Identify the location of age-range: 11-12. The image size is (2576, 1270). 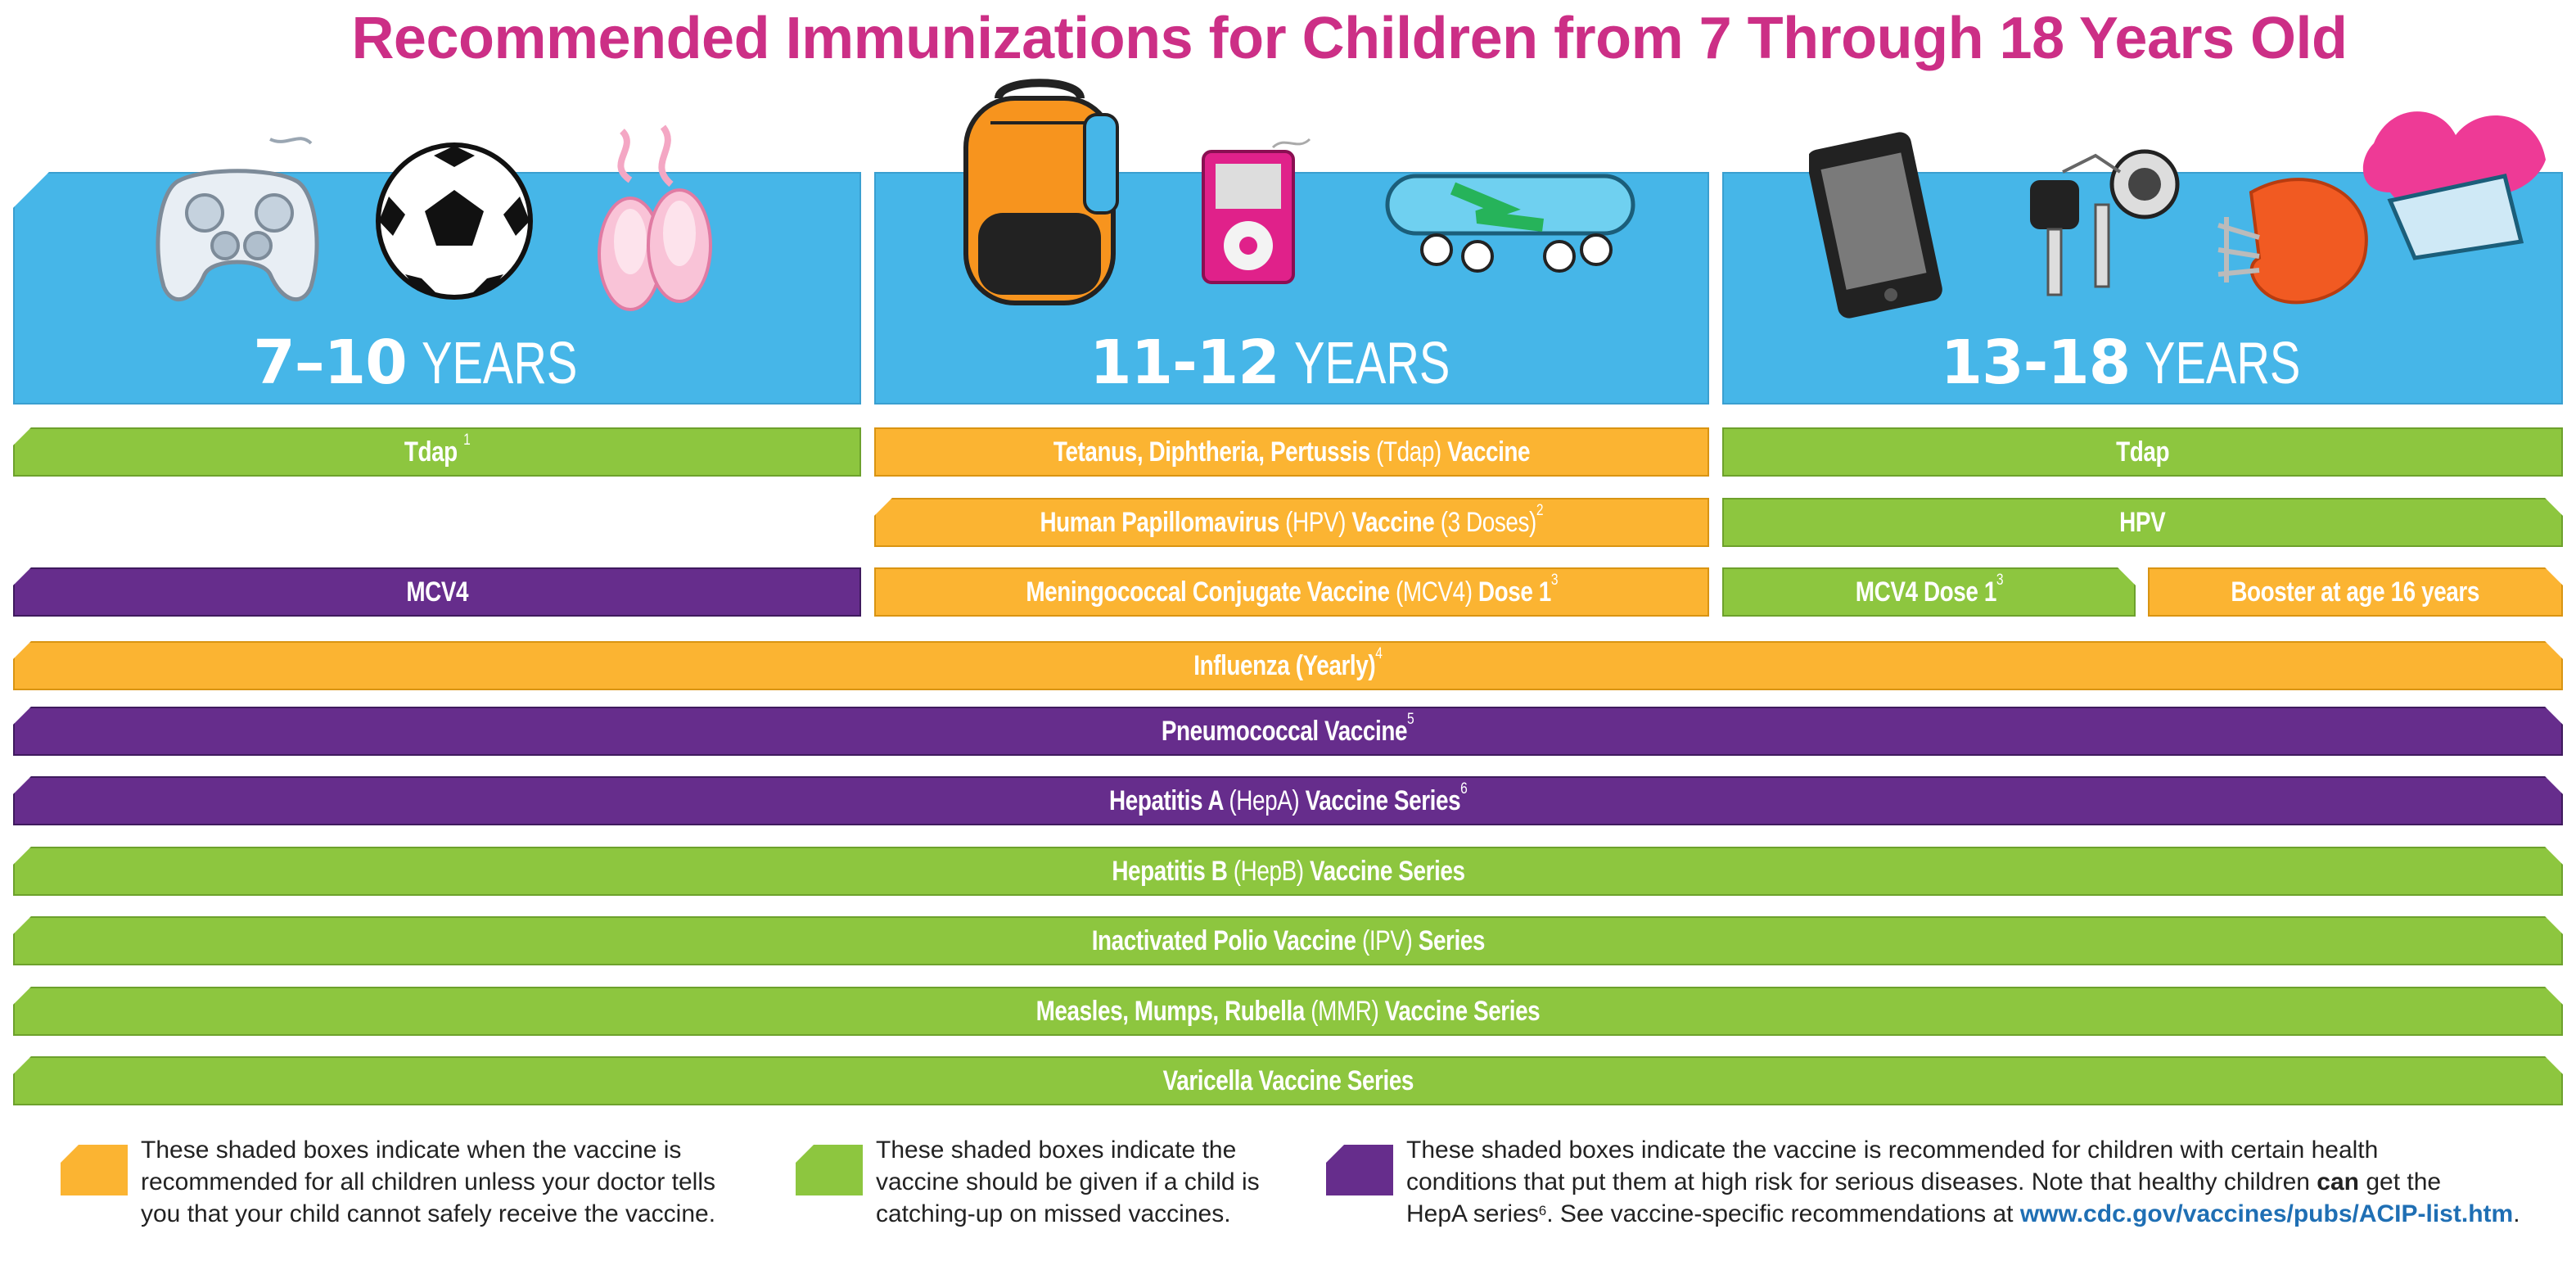
(1184, 363).